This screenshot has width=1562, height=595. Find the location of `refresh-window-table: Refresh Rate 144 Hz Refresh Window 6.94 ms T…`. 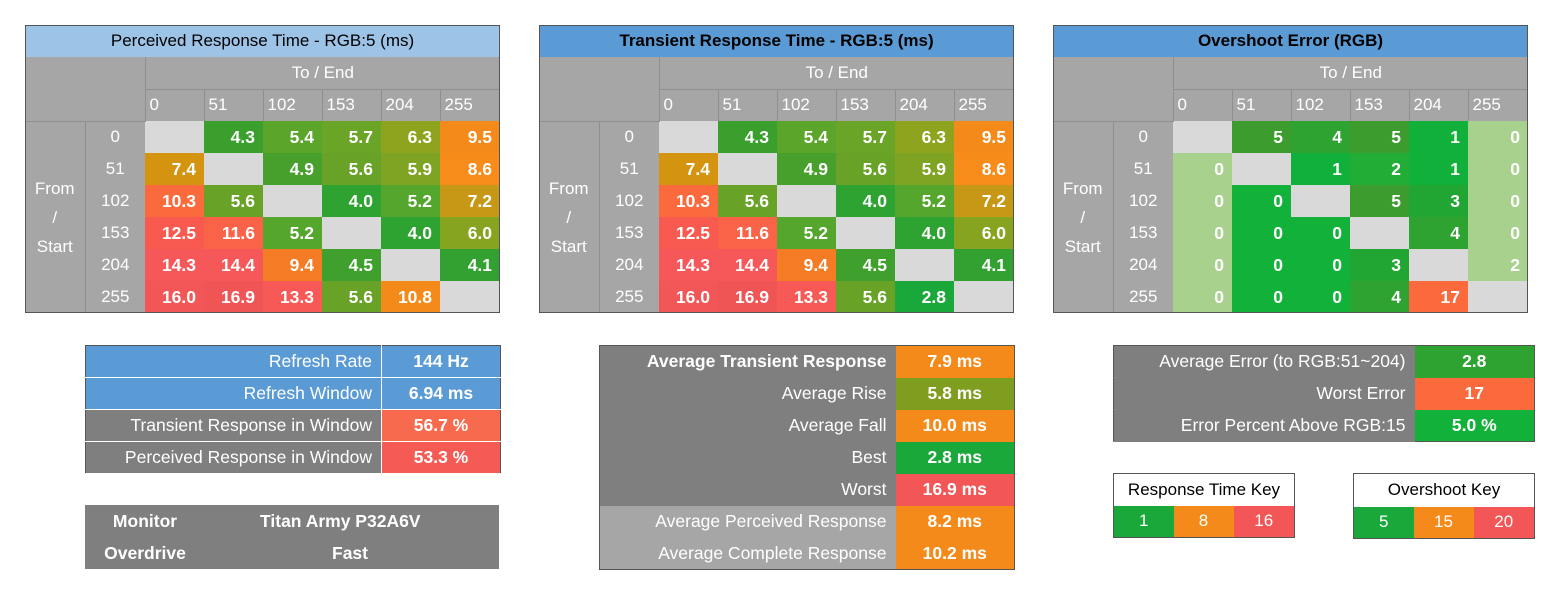

refresh-window-table: Refresh Rate 144 Hz Refresh Window 6.94 ms T… is located at coordinates (293, 409).